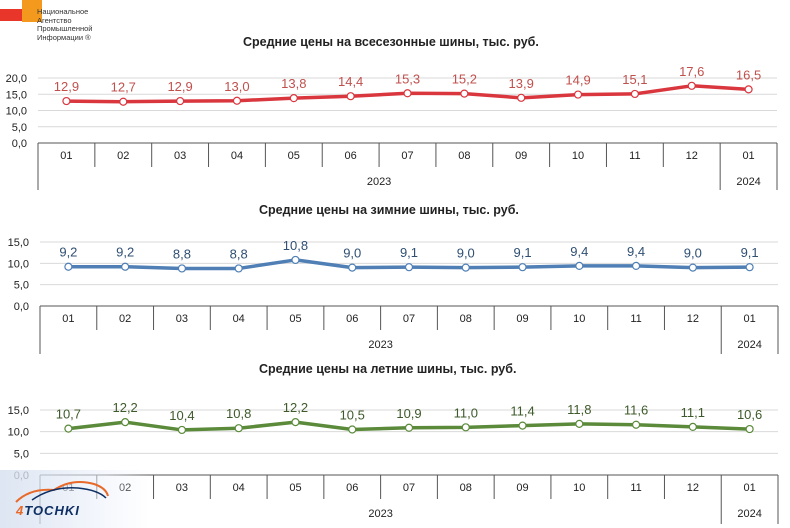 This screenshot has height=528, width=790. Describe the element at coordinates (68, 414) in the screenshot. I see `svg-text: 10,7` at that location.